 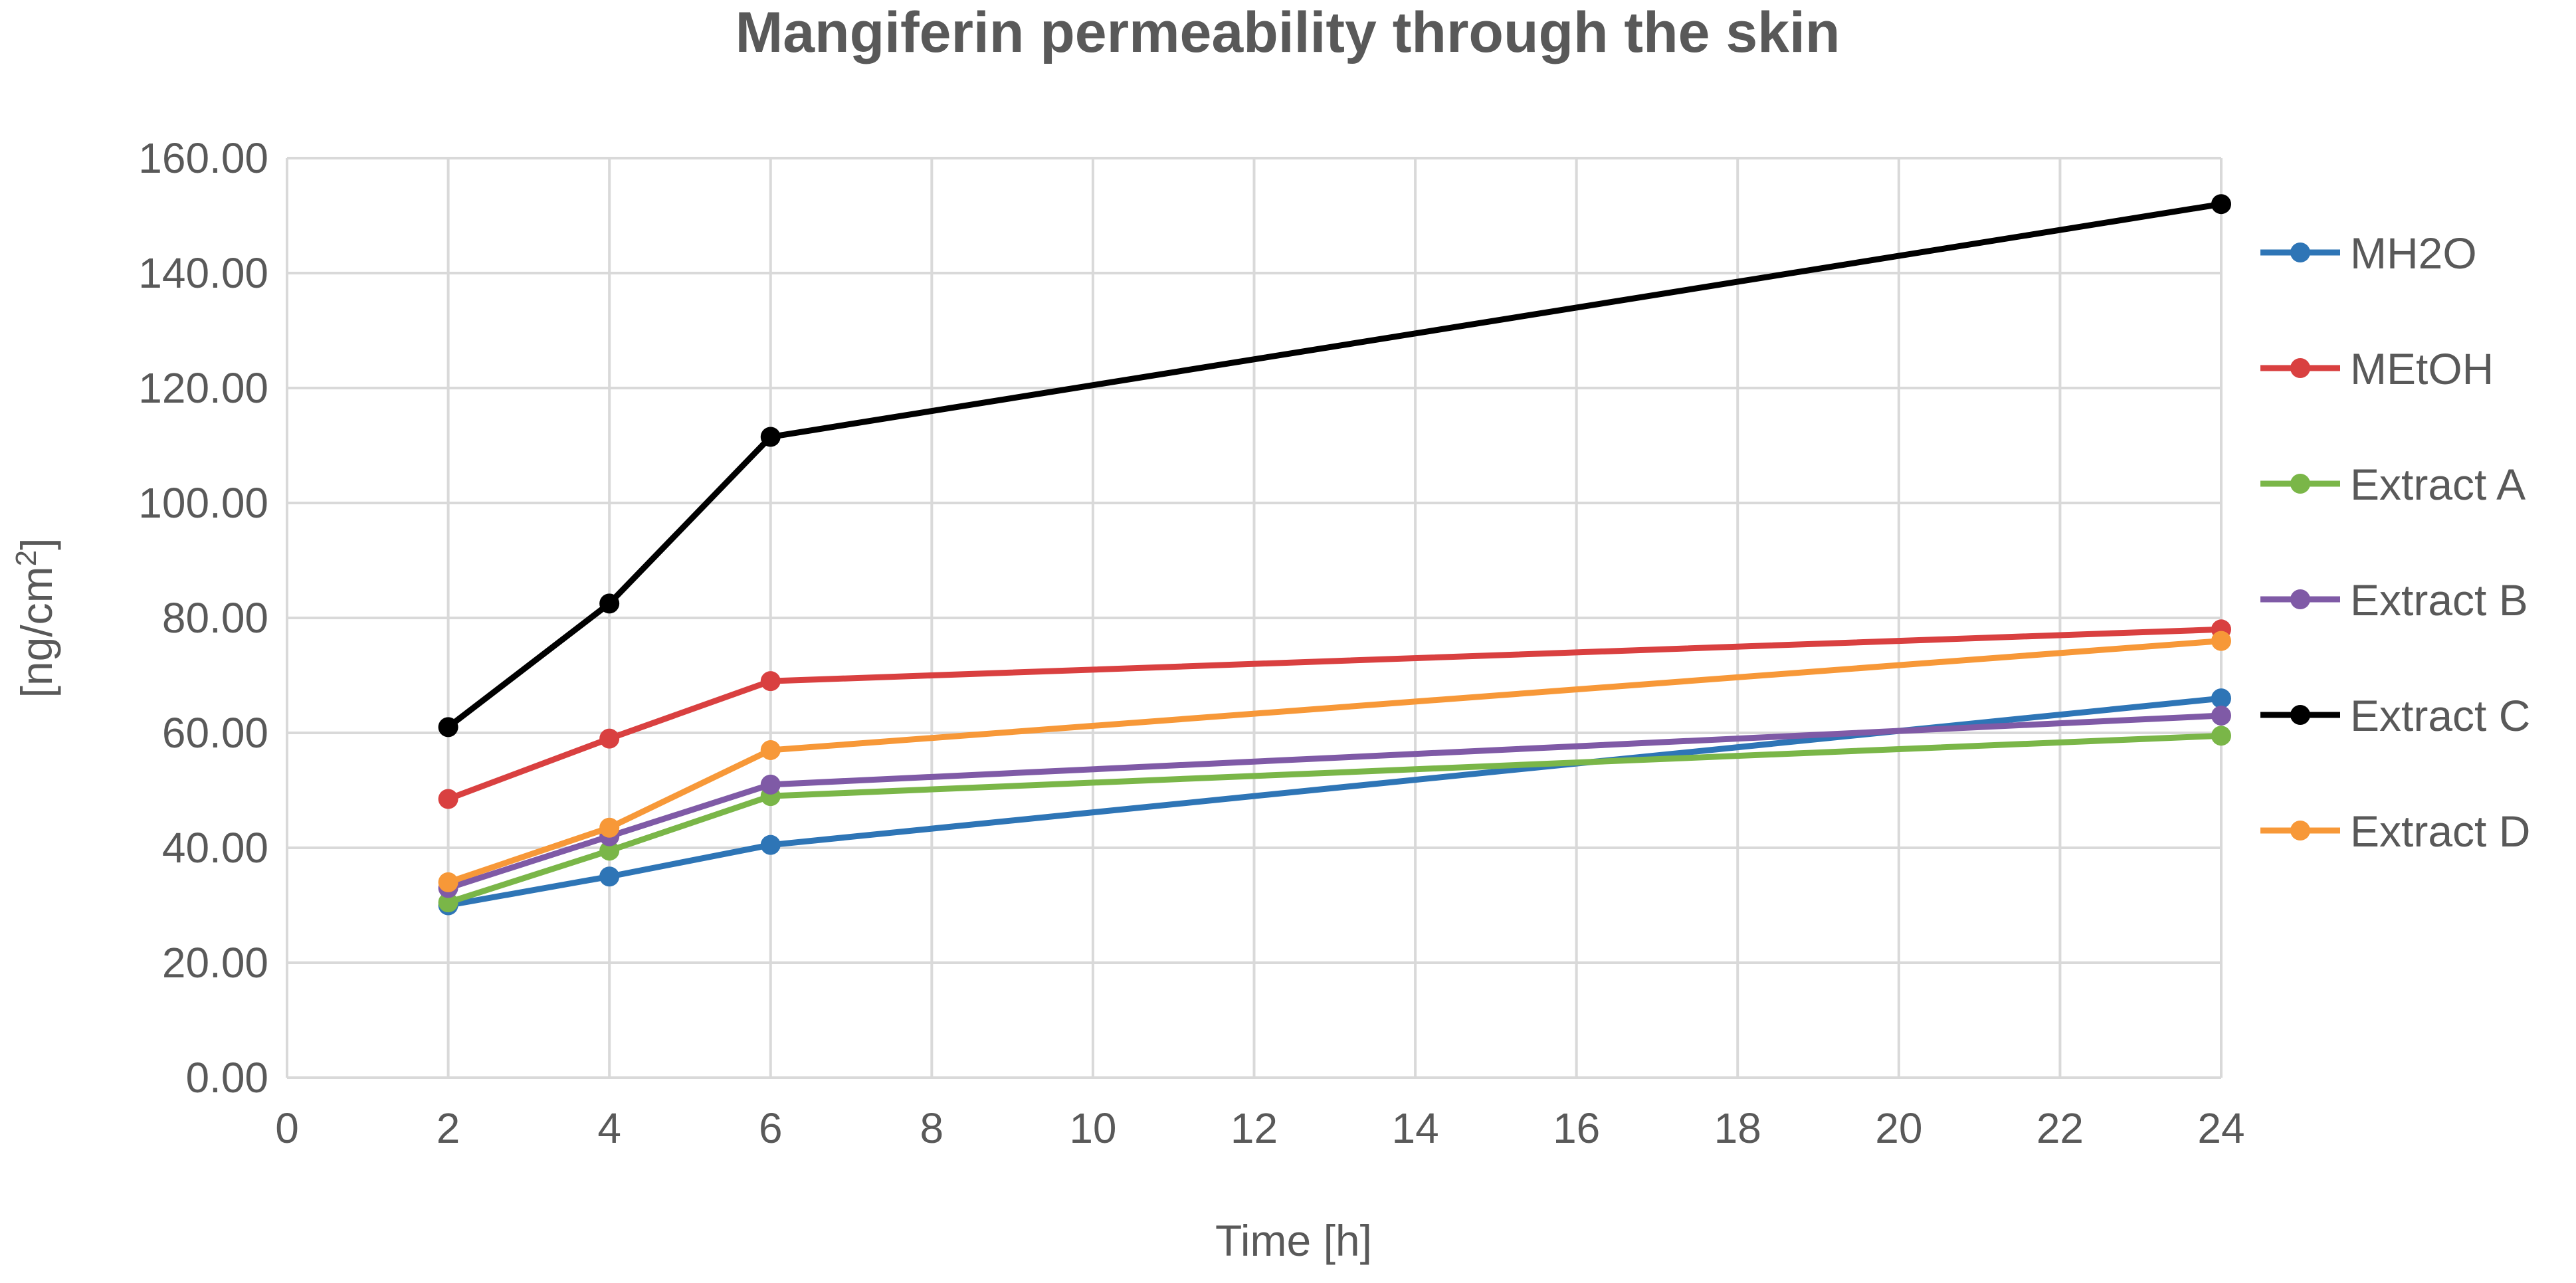 I want to click on chart-title: Mangiferin permeability through the skin, so click(x=1288, y=32).